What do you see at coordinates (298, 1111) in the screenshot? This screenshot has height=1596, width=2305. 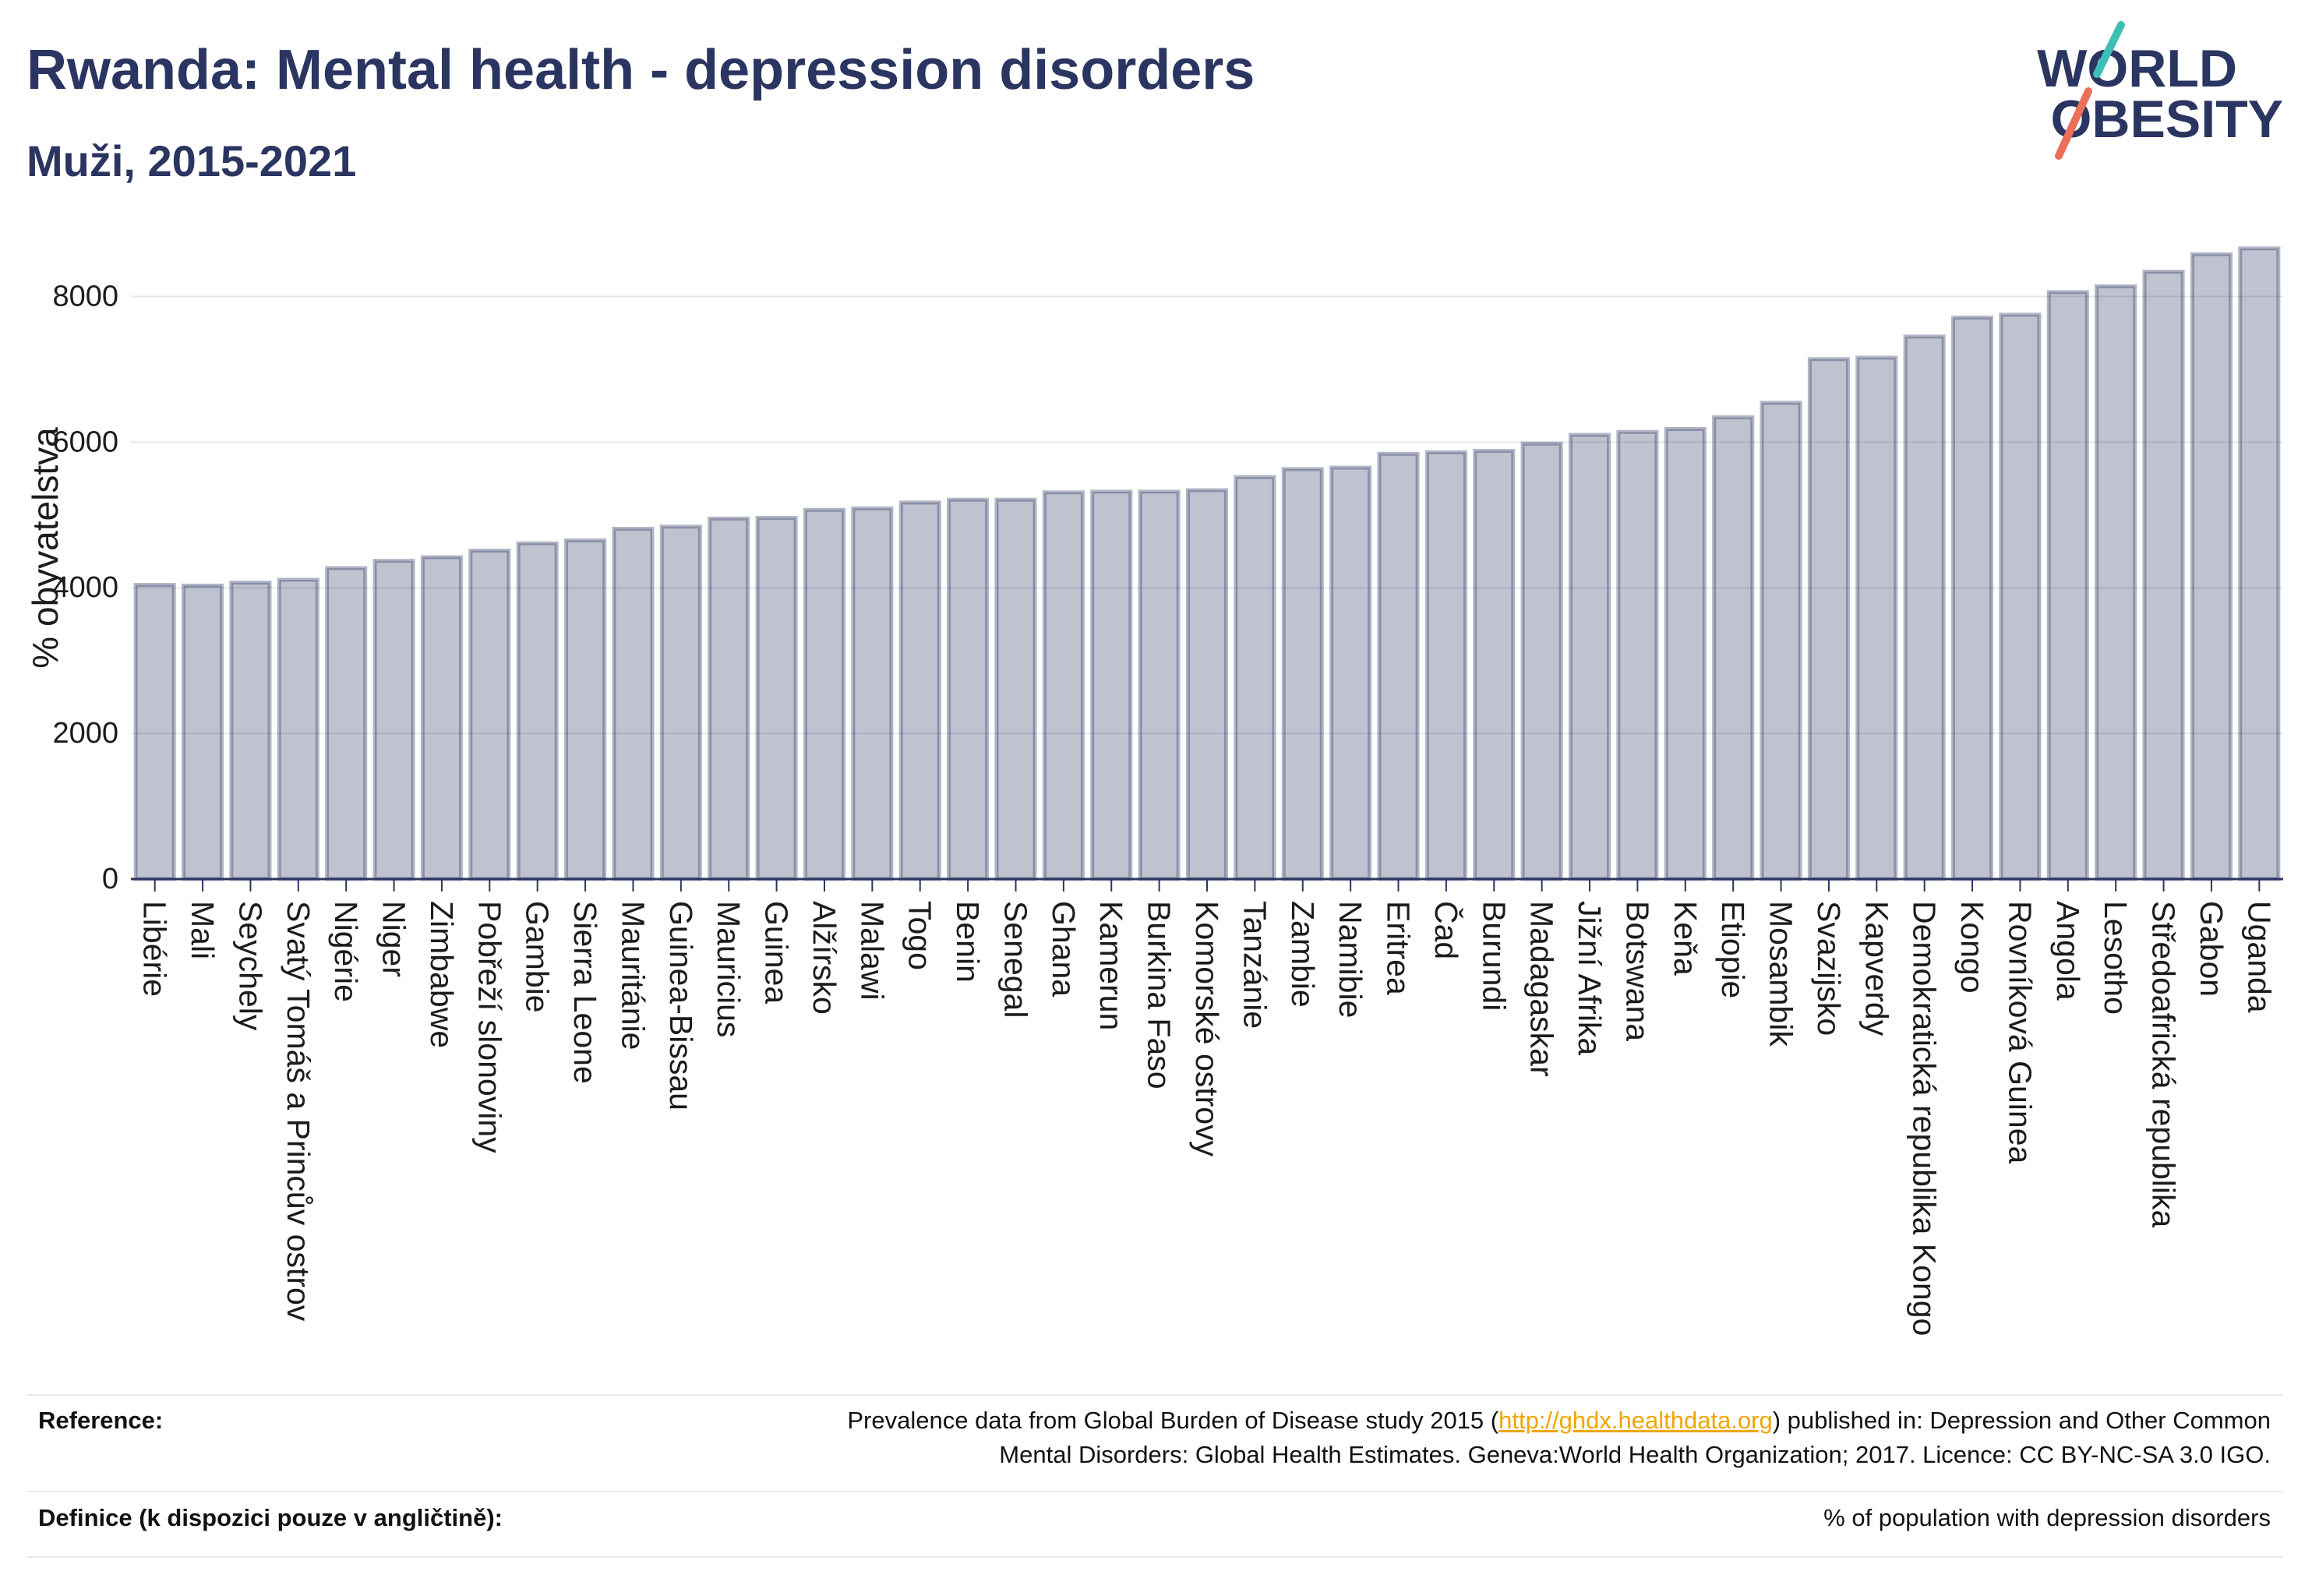 I see `x-tick-label-svaty-tomas-a-princuv-ostrov: Svatý Tomáš a Princův ostrov` at bounding box center [298, 1111].